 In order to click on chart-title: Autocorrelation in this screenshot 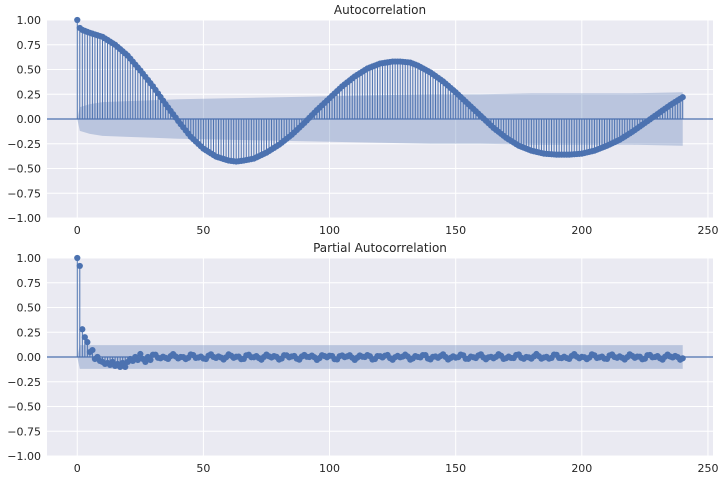, I will do `click(380, 10)`.